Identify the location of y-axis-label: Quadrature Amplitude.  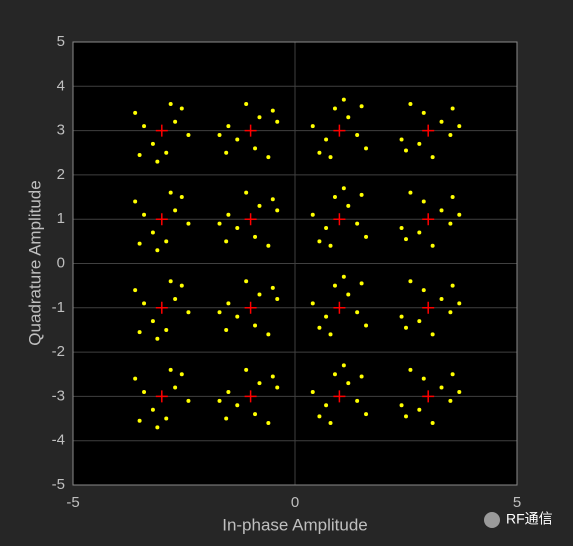
(34, 262).